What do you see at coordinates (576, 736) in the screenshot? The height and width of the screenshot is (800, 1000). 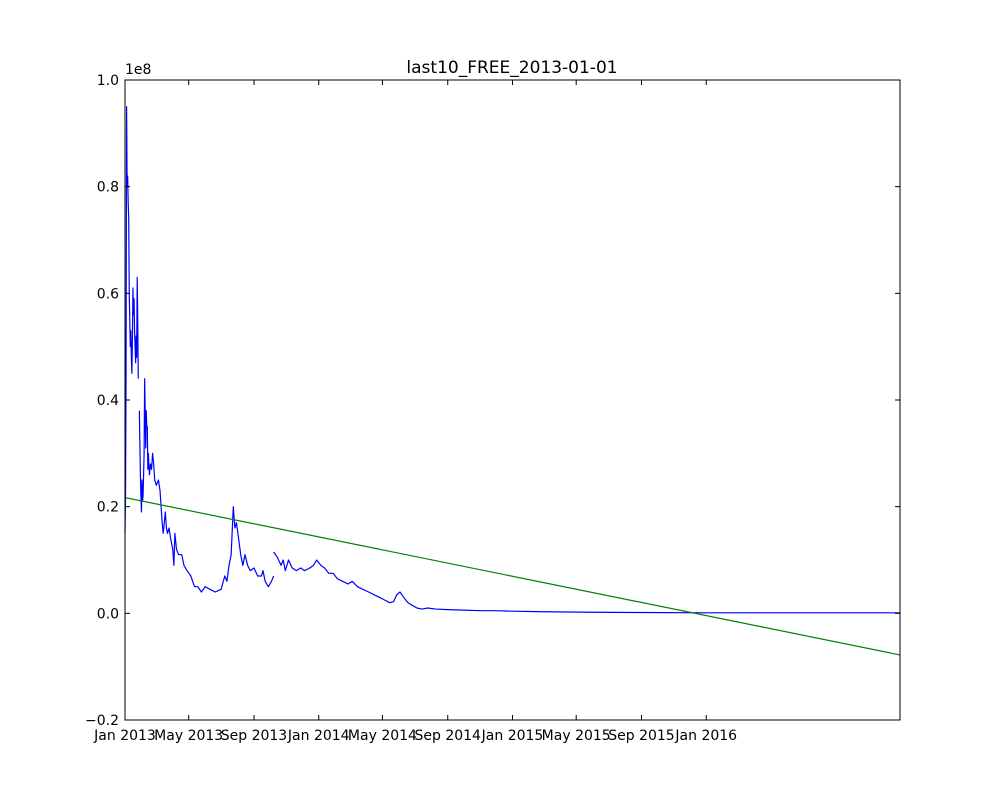 I see `x-tick-label-7: May 2015` at bounding box center [576, 736].